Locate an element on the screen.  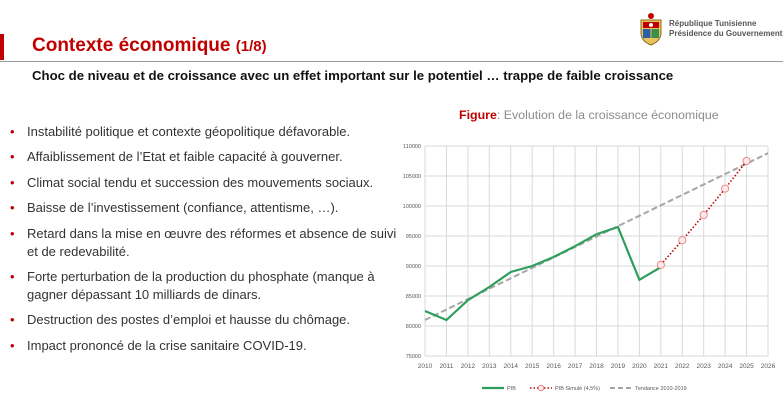
series-line-pib-simule is located at coordinates (704, 213).